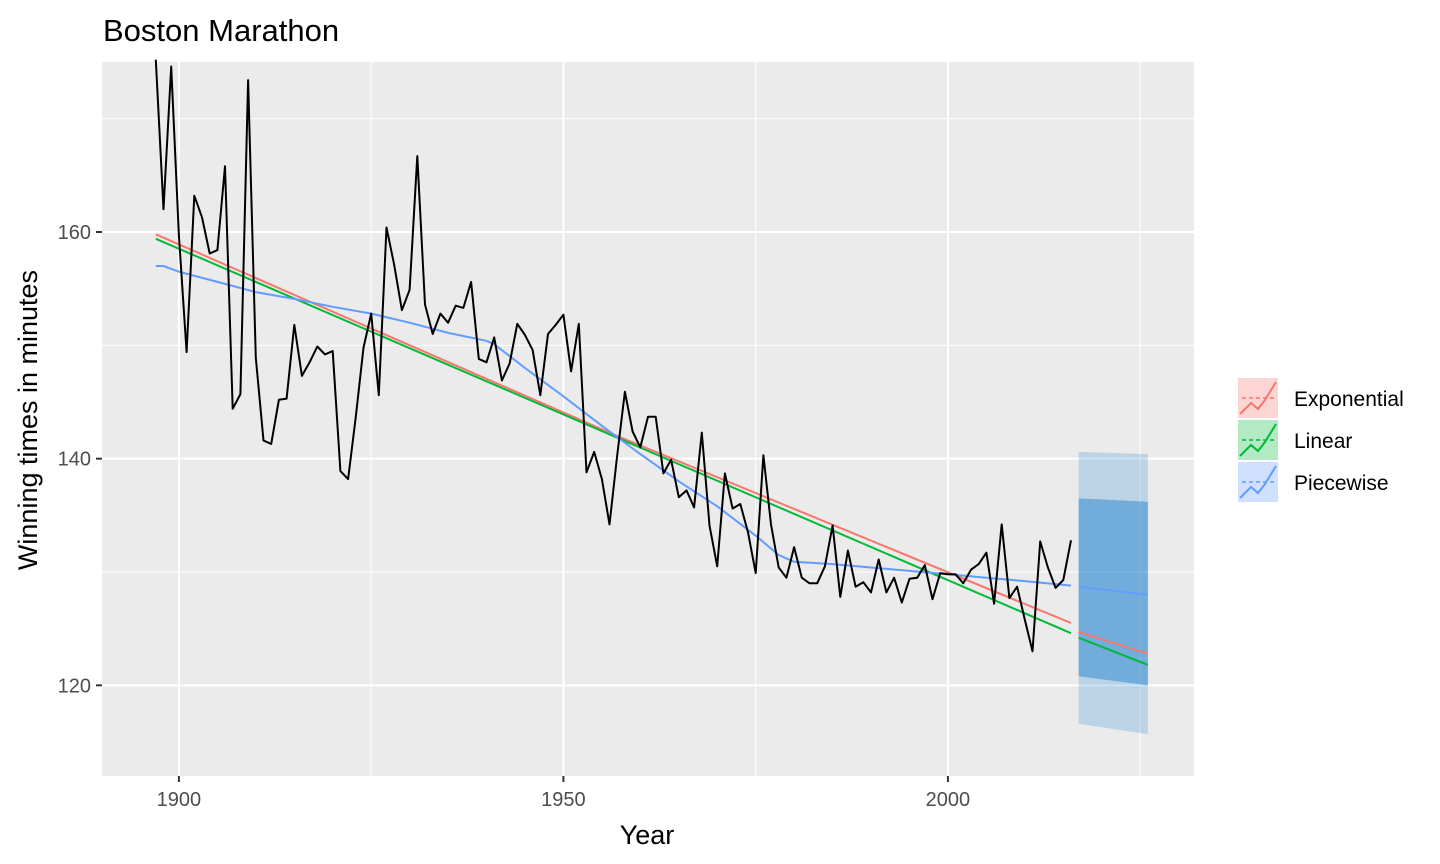 Image resolution: width=1440 pixels, height=864 pixels. I want to click on forecast-line-piecewise, so click(1113, 590).